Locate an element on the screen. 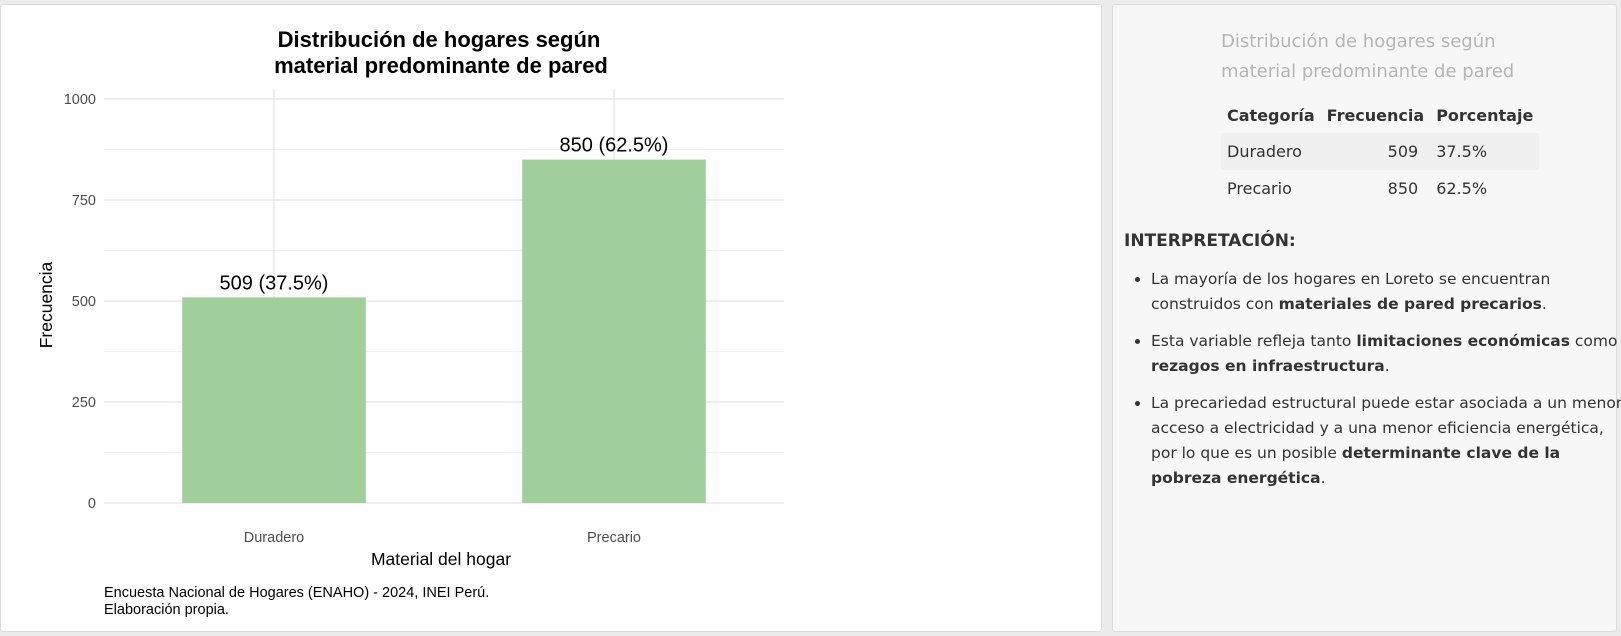  table-row: Precario 850 62.5% is located at coordinates (1380, 188).